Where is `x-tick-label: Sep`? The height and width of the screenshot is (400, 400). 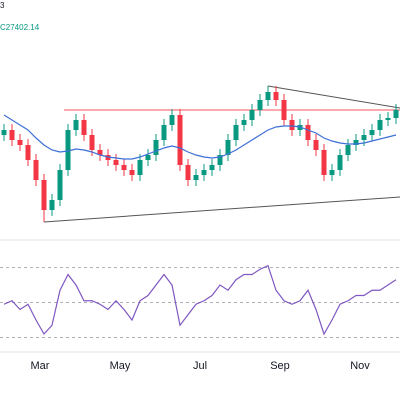
x-tick-label: Sep is located at coordinates (280, 366).